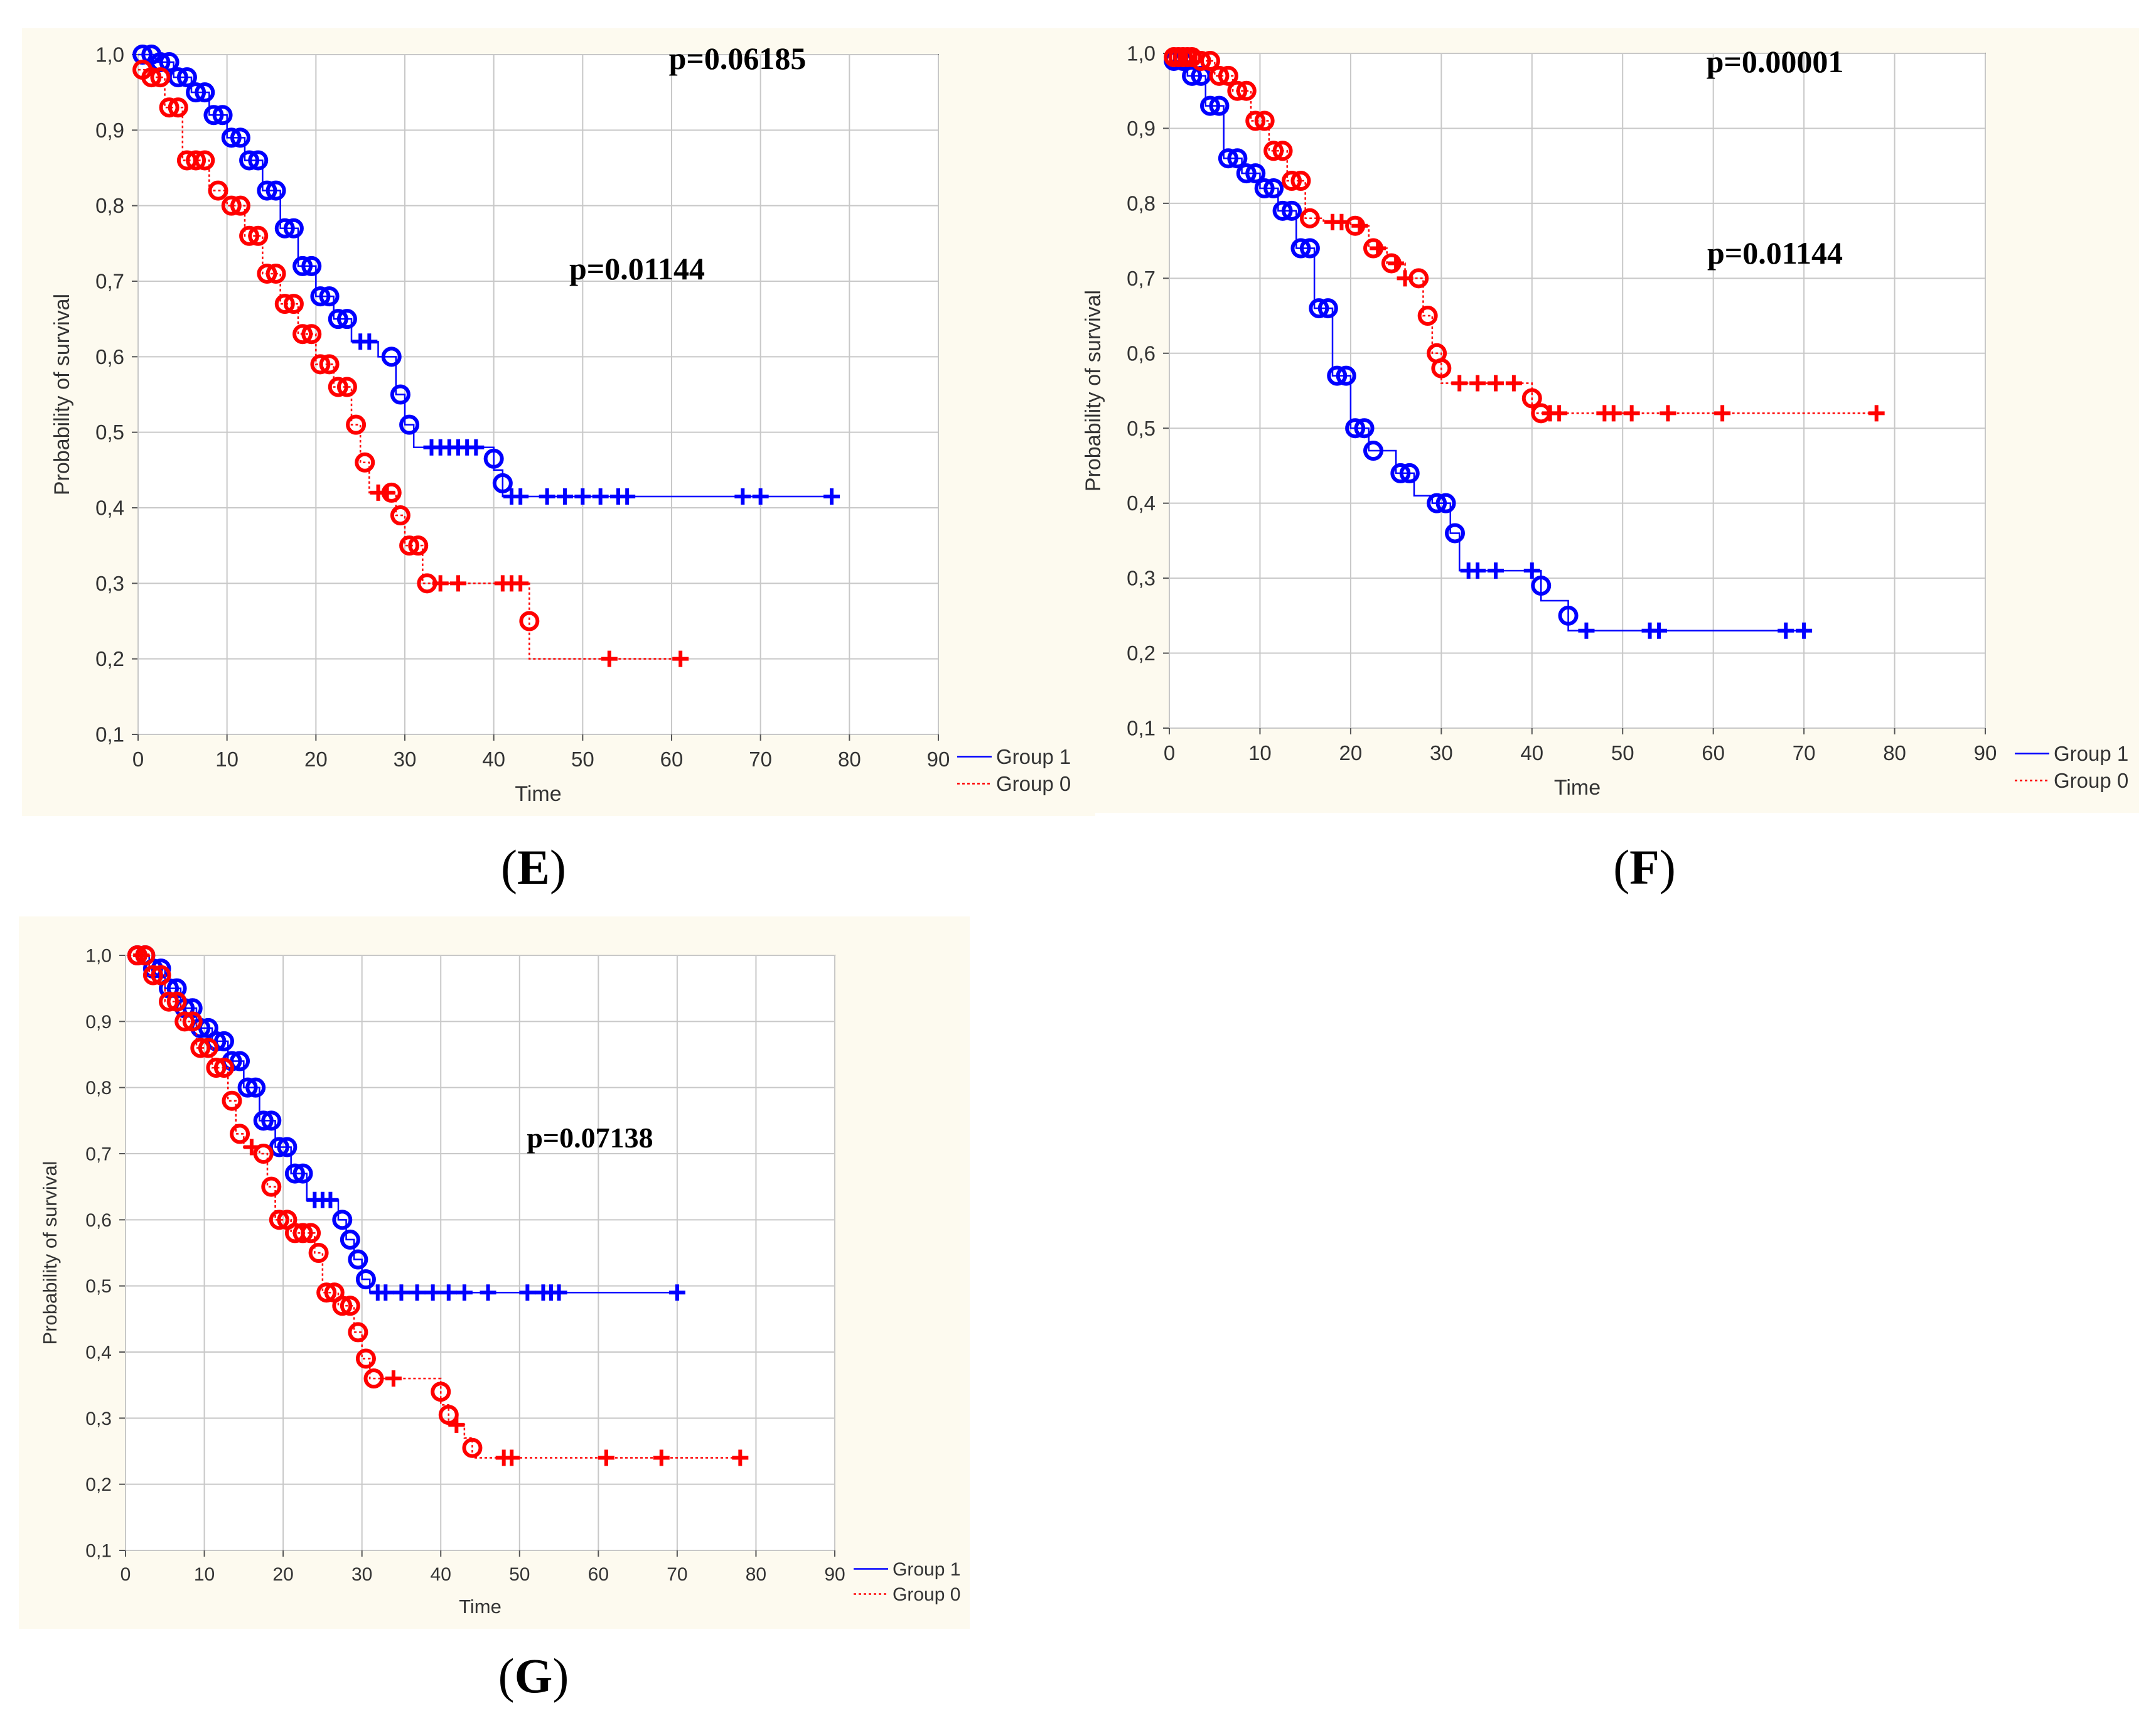 This screenshot has height=1723, width=2156. I want to click on survival-curve-line, so click(409, 364).